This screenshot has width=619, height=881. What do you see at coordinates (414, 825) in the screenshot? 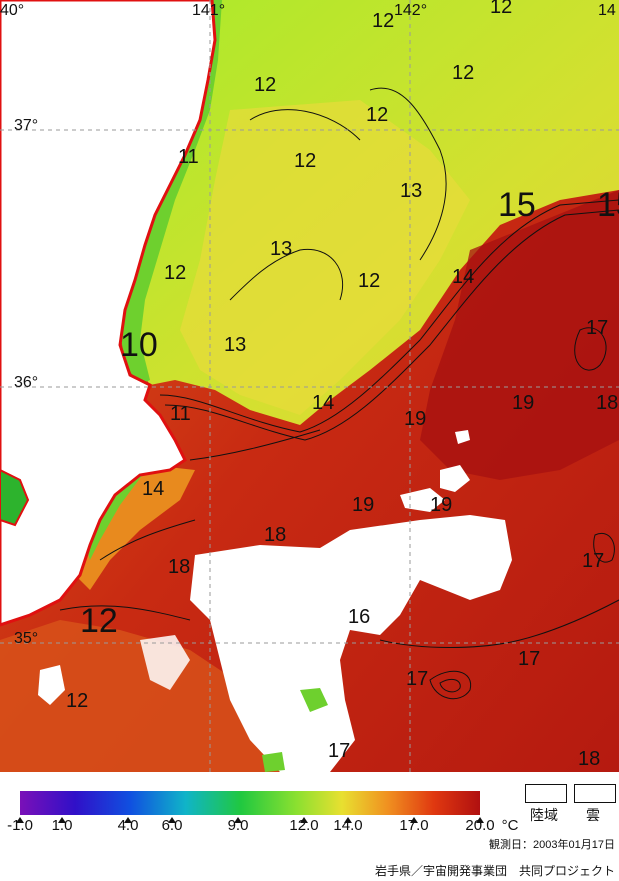
I see `scale-tick-label: 17.0` at bounding box center [414, 825].